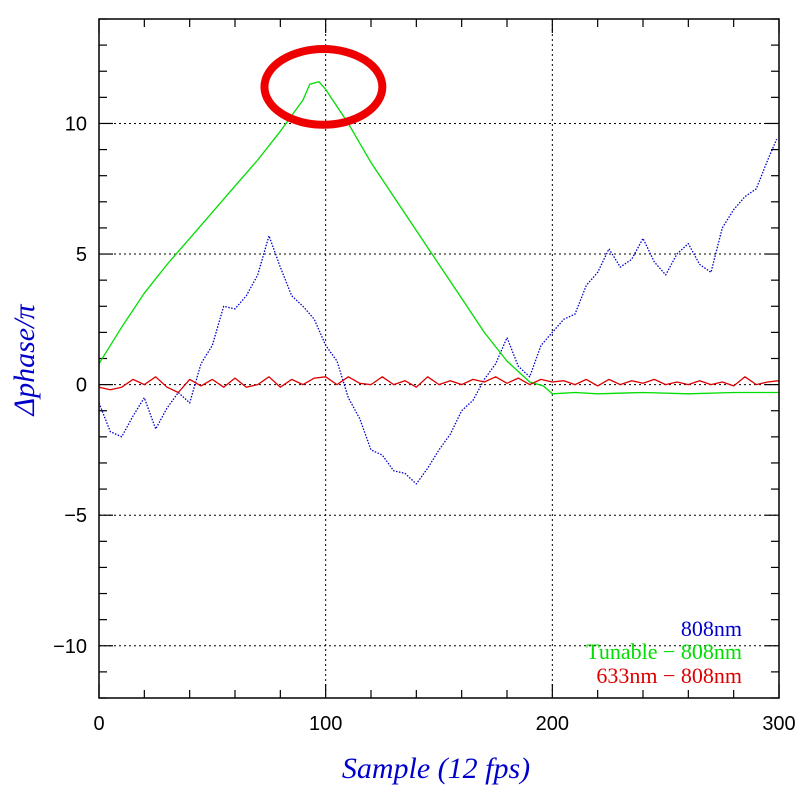  What do you see at coordinates (669, 675) in the screenshot?
I see `legend-entry-3: 633nm − 808nm` at bounding box center [669, 675].